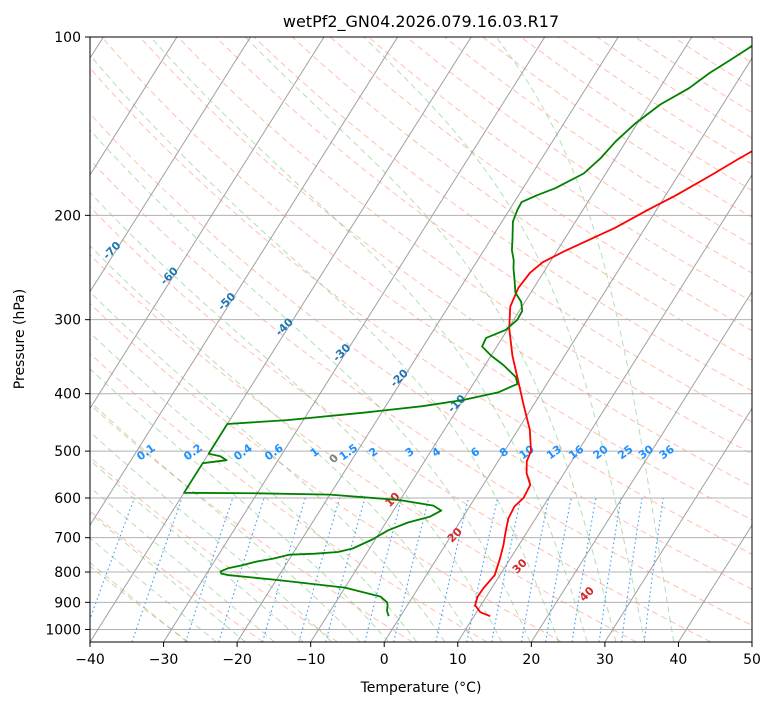  What do you see at coordinates (67, 452) in the screenshot?
I see `y-tick-label: 500` at bounding box center [67, 452].